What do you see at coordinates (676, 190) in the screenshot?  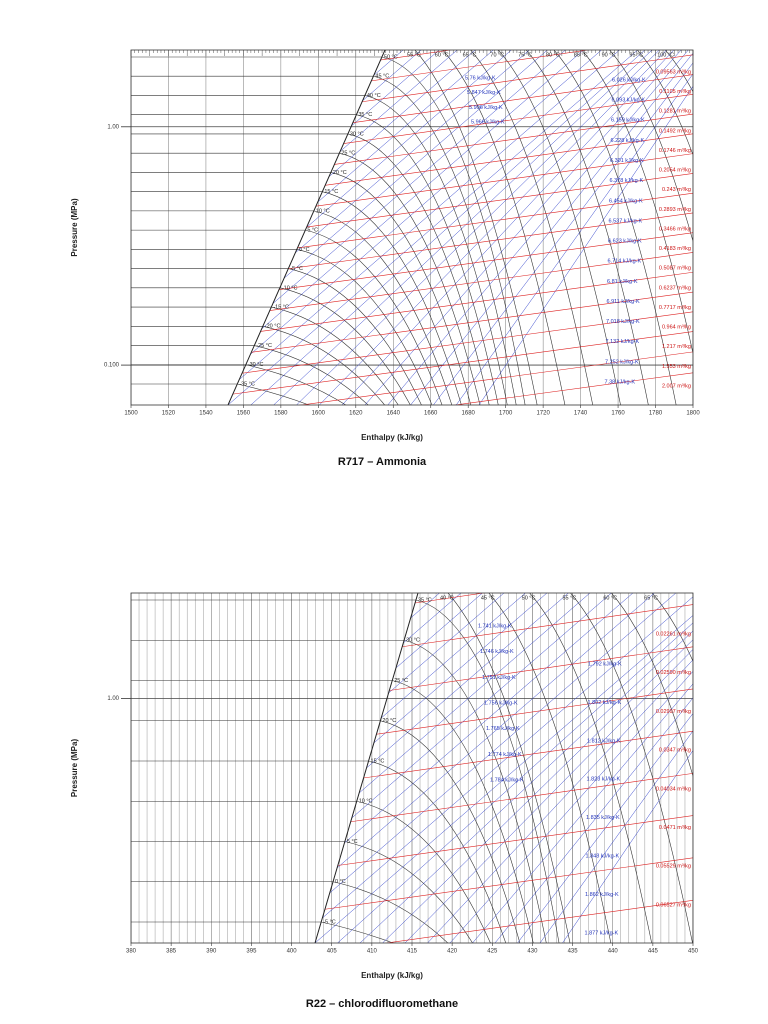 I see `volume-label: 0.243 m³/kg` at bounding box center [676, 190].